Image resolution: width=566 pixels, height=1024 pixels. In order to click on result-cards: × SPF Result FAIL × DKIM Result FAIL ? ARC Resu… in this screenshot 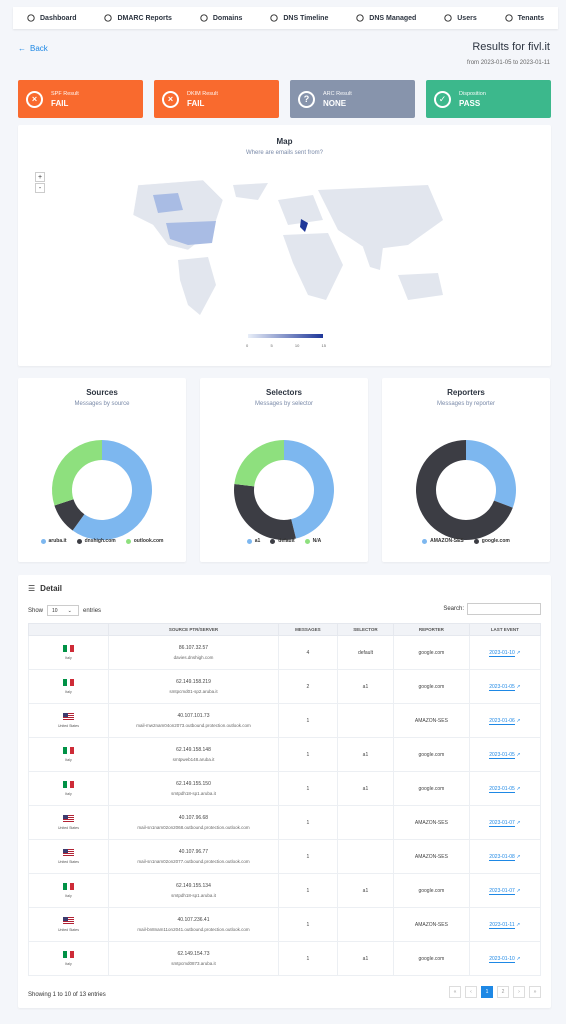, I will do `click(284, 99)`.